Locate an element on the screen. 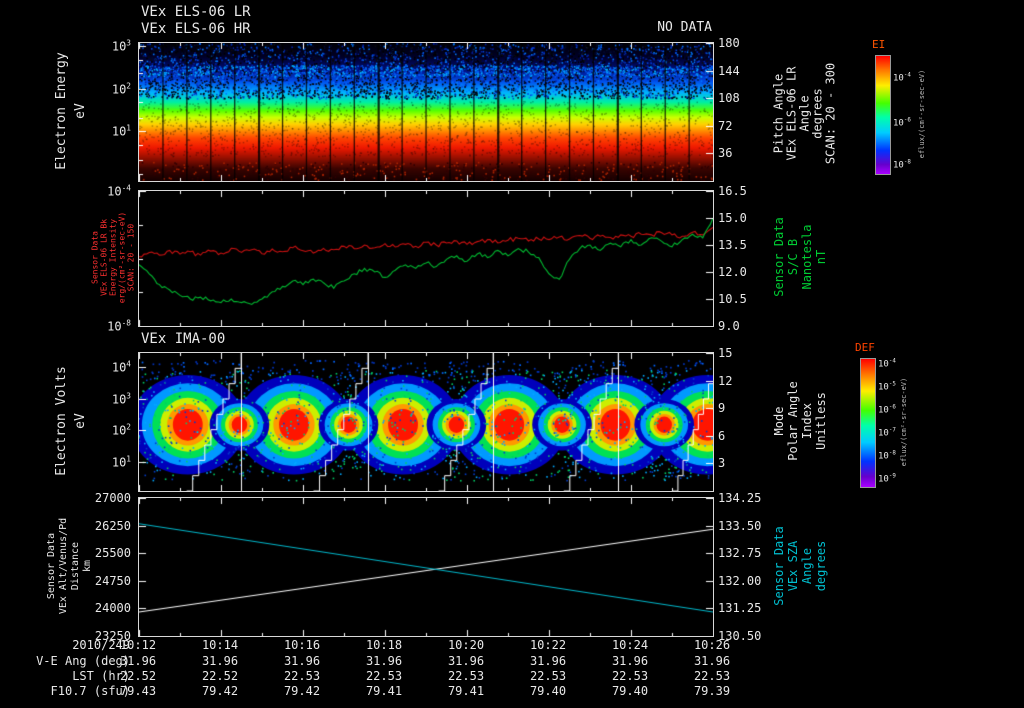 The height and width of the screenshot is (708, 1024). panel2-right-axis: 16.5 15.0 13.5 12.0 10.5 9.0 is located at coordinates (743, 258).